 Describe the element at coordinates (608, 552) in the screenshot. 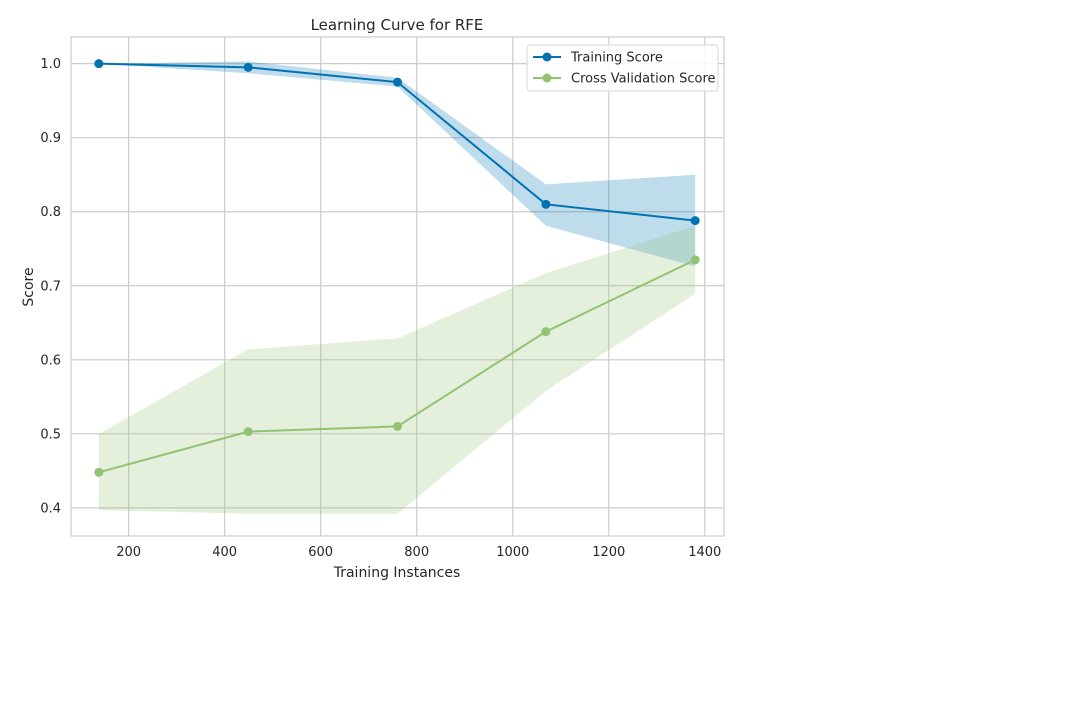

I see `x-tick-label: 1200` at that location.